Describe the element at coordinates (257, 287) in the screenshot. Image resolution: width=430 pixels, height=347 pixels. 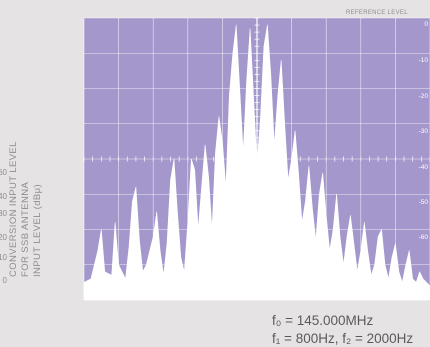
I see `center-frequency-label: FREQUENCY` at that location.